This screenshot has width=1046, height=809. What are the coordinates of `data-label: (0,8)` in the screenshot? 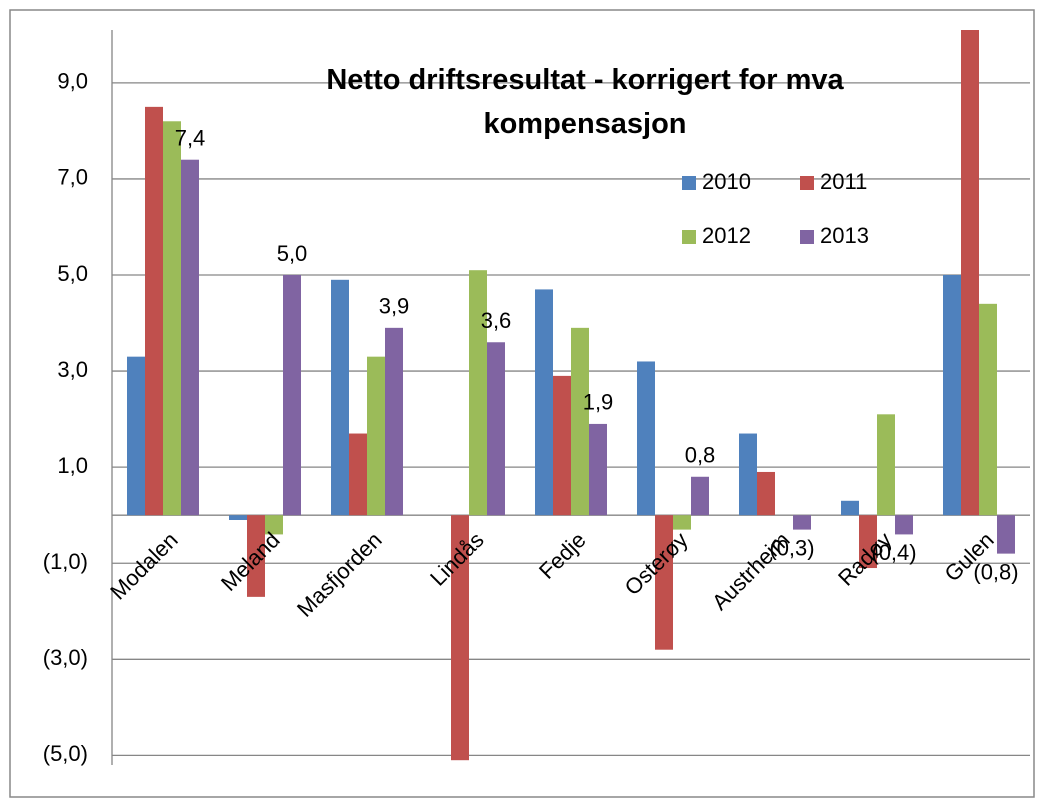 It's located at (995, 571).